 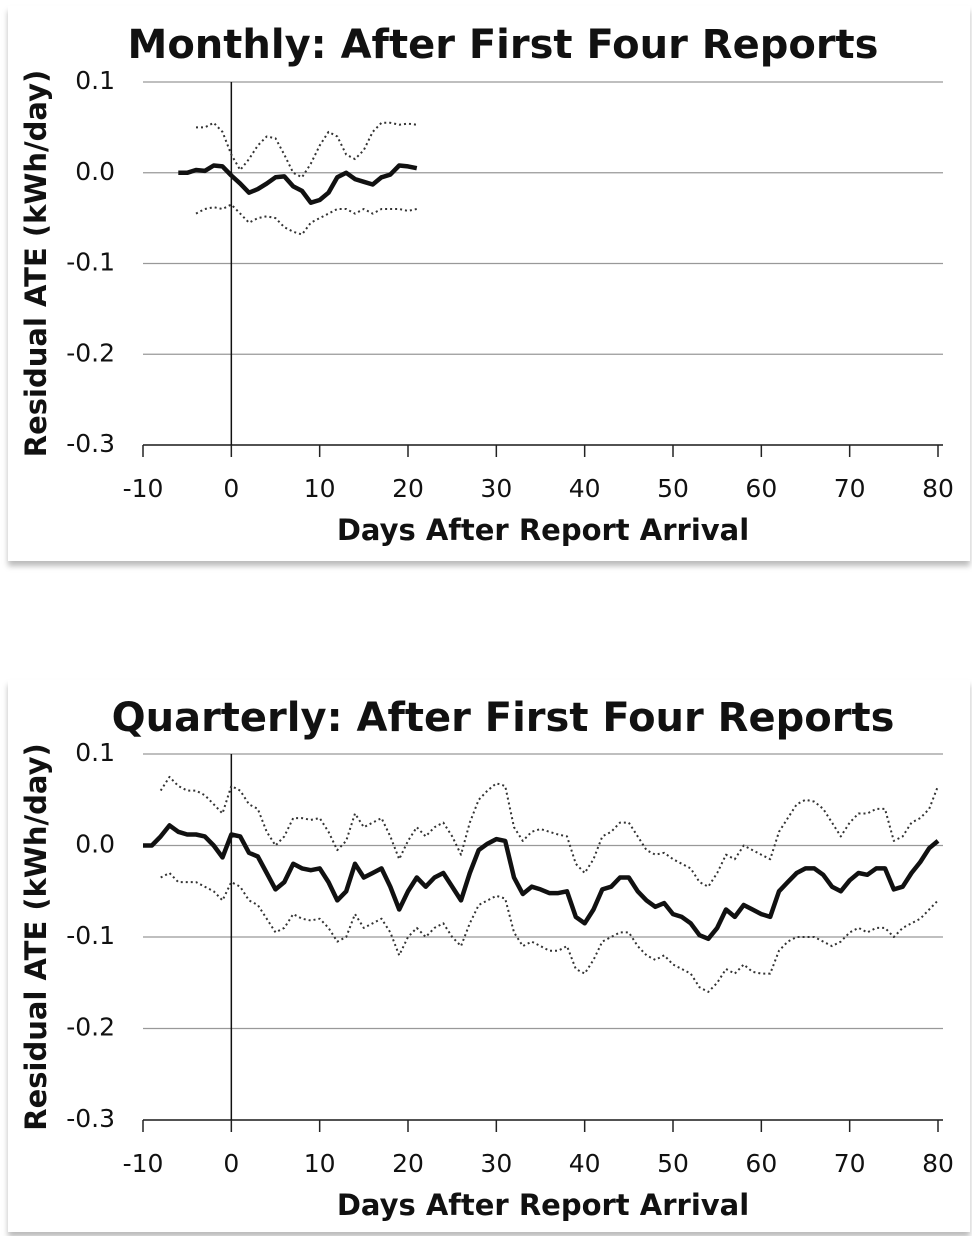 I want to click on chart-title: Monthly: After First Four Reports, so click(x=503, y=45).